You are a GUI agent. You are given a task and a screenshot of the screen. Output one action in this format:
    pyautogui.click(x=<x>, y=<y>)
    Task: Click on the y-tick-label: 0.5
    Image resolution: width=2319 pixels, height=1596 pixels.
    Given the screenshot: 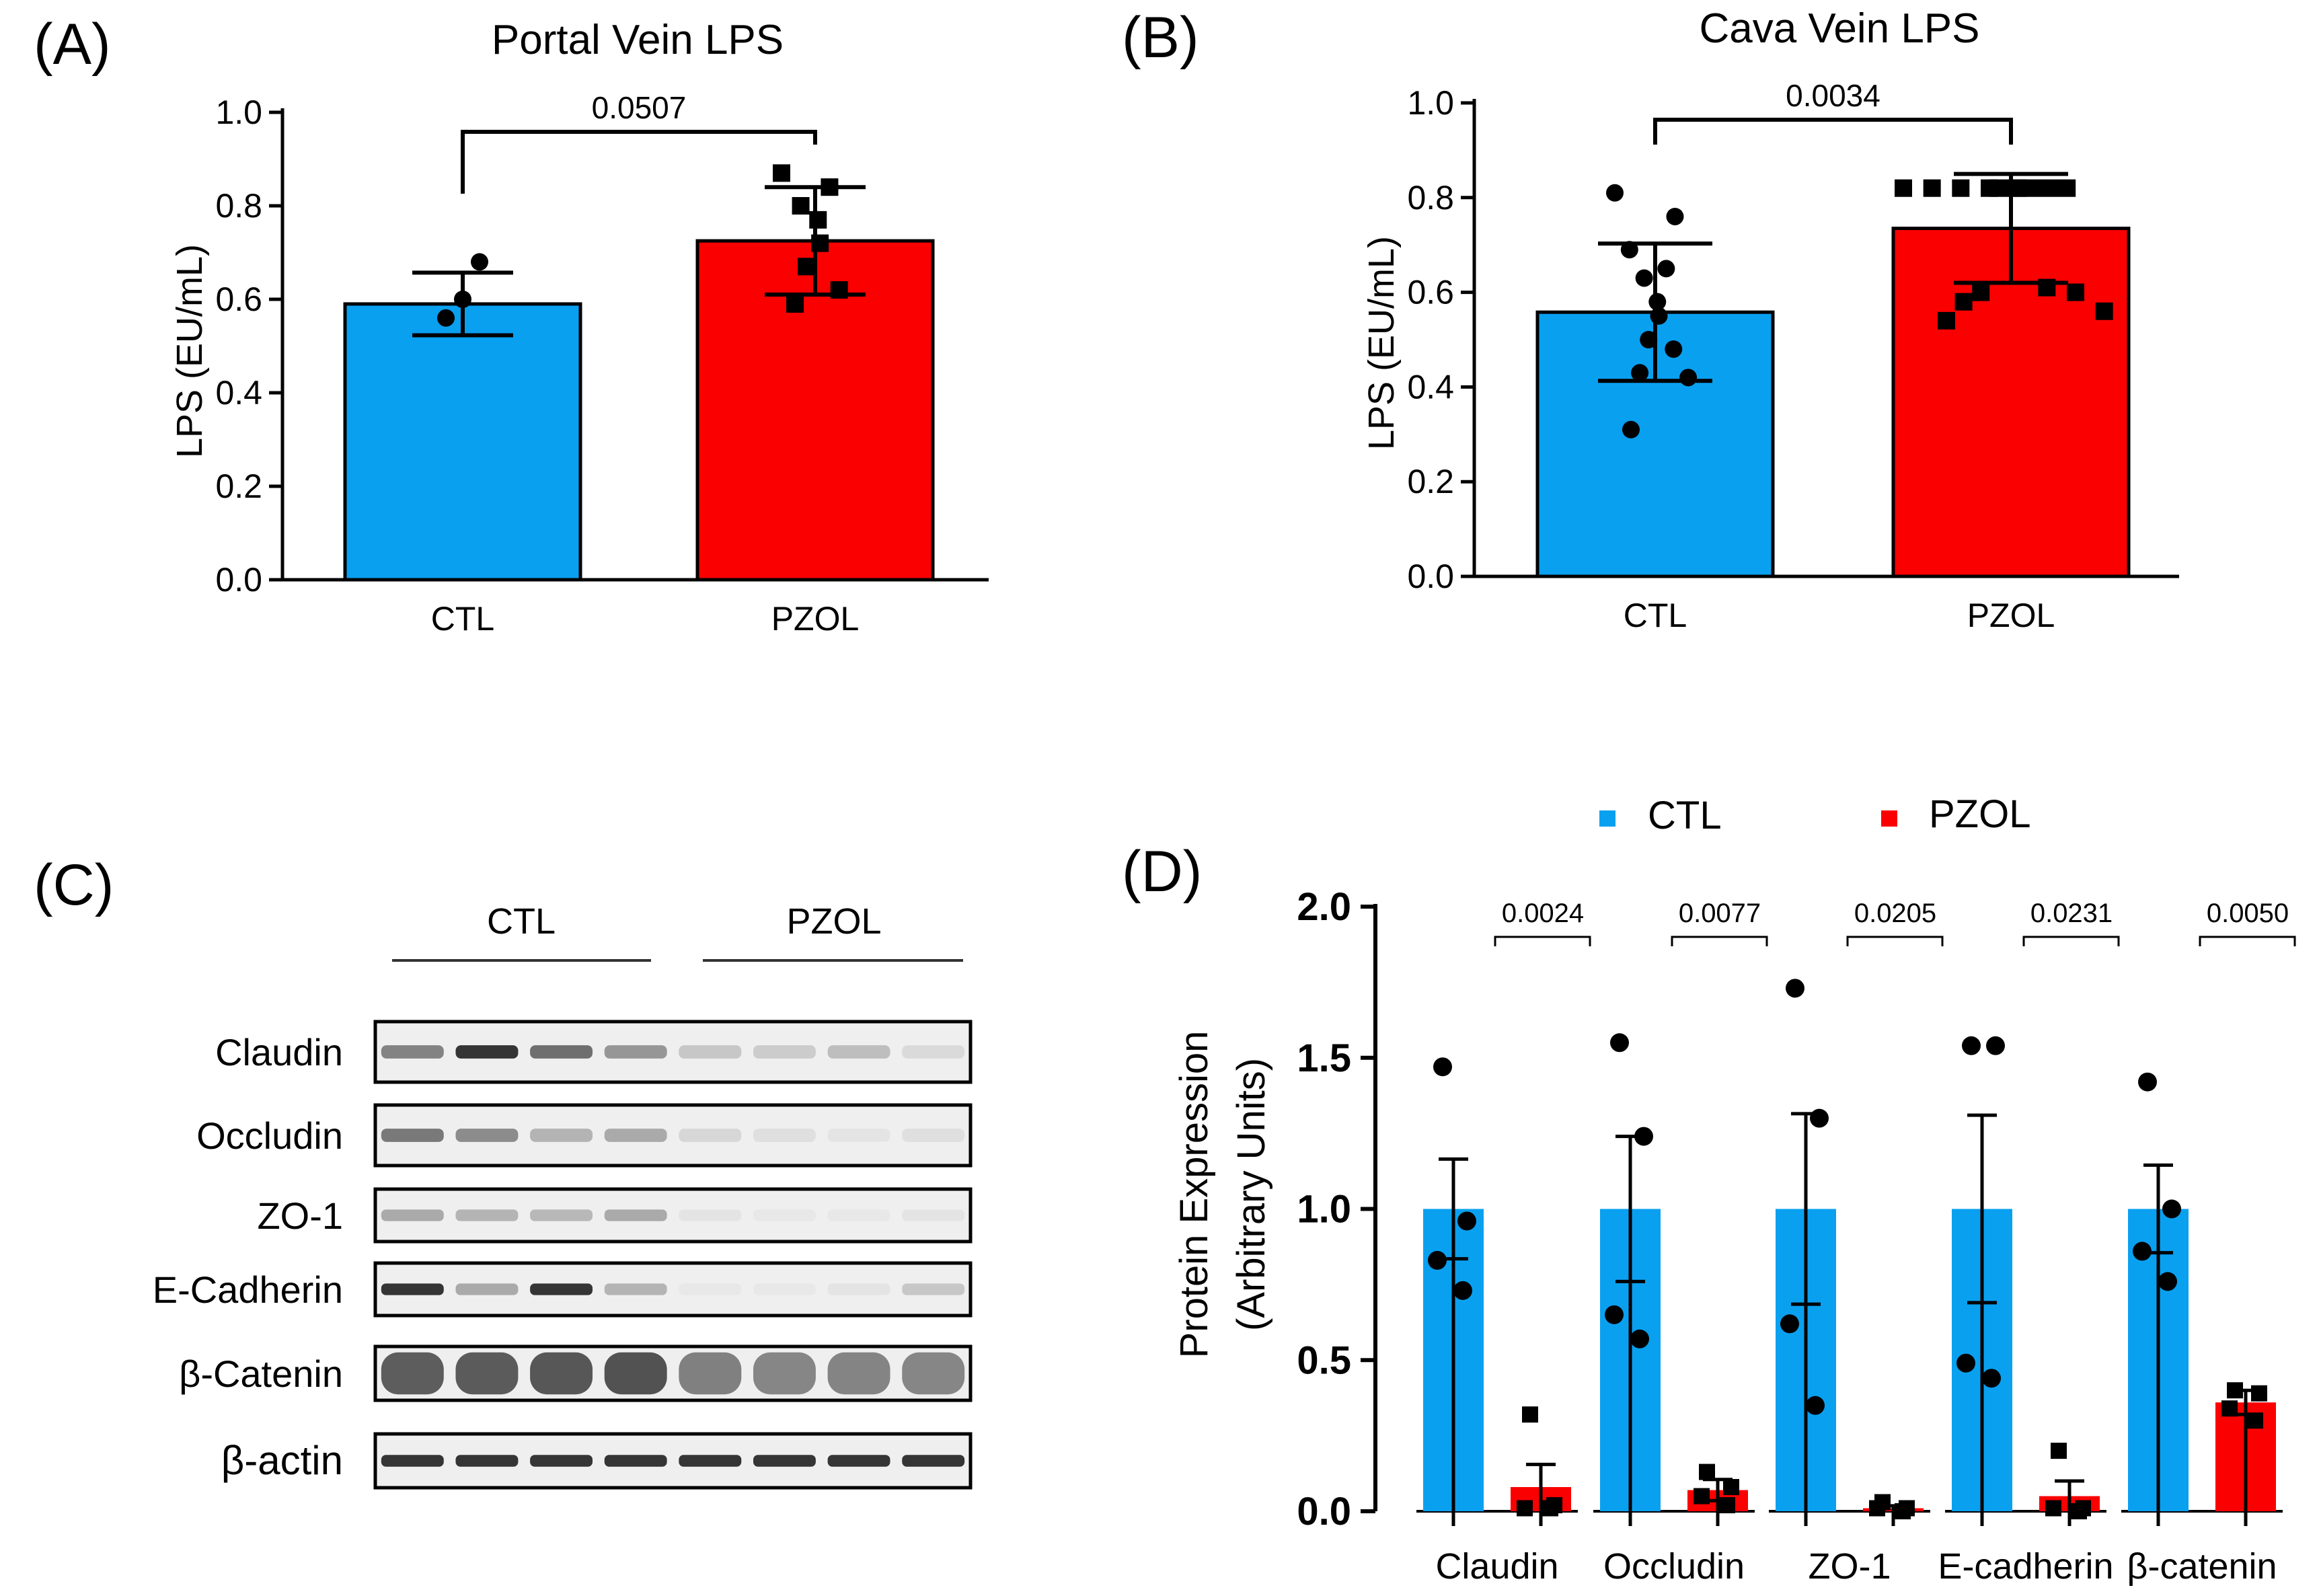 What is the action you would take?
    pyautogui.click(x=1324, y=1360)
    